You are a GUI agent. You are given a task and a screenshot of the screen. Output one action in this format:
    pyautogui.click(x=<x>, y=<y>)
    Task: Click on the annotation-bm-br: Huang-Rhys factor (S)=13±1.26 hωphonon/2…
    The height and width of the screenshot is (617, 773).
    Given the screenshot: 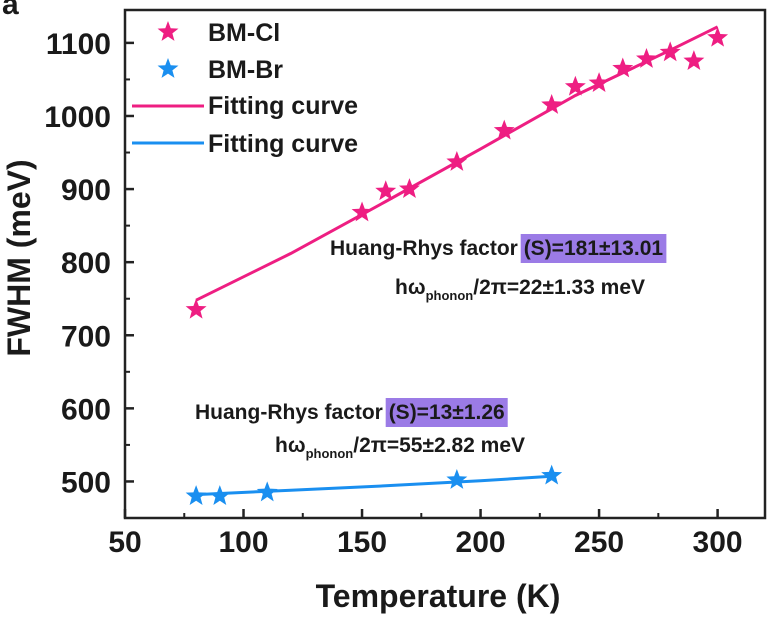 What is the action you would take?
    pyautogui.click(x=360, y=429)
    